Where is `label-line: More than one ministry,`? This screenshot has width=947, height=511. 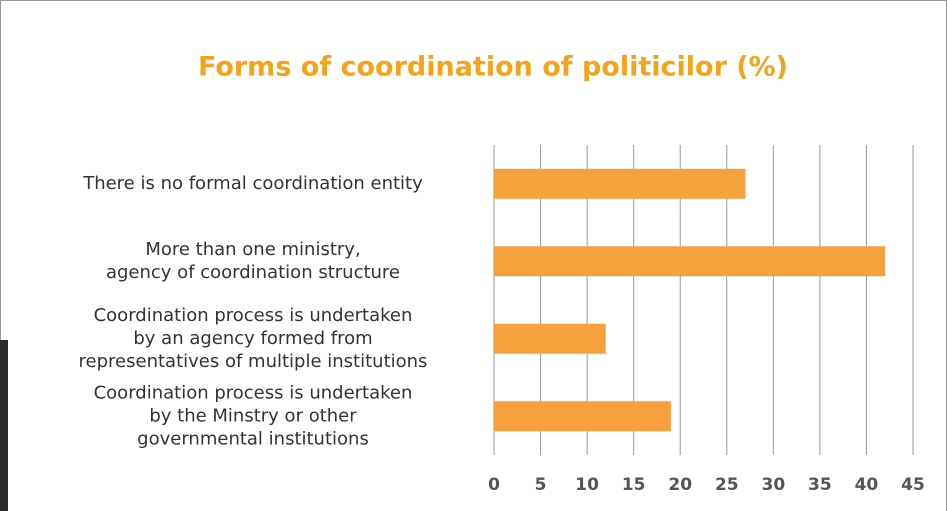
label-line: More than one ministry, is located at coordinates (252, 249).